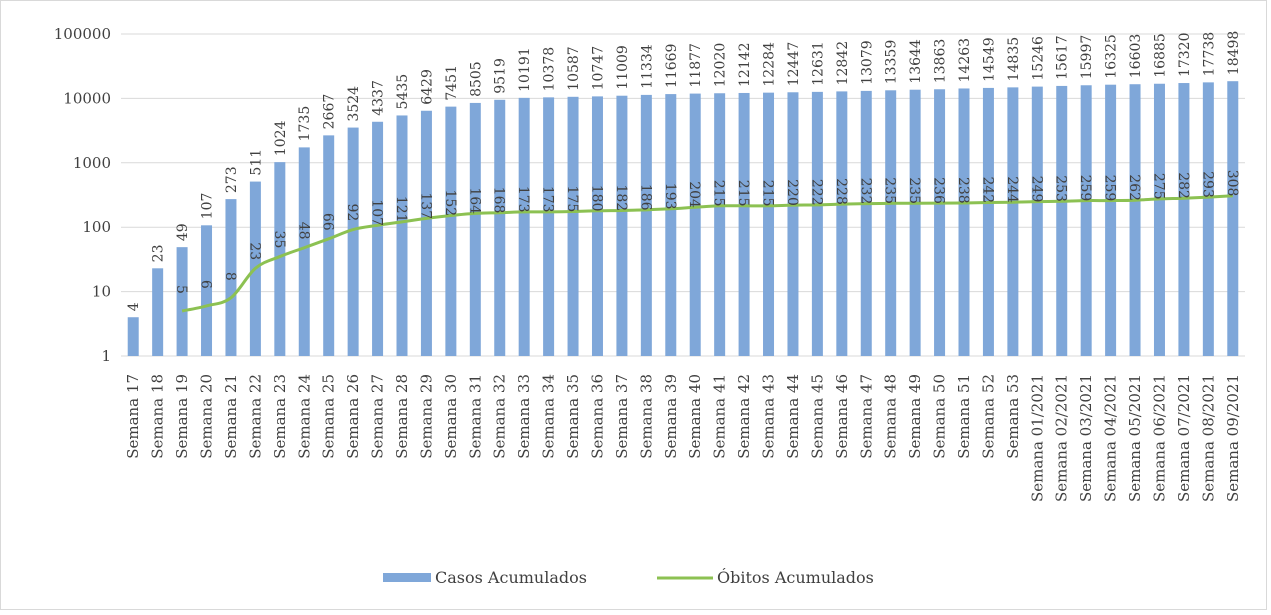 The height and width of the screenshot is (615, 1271). Describe the element at coordinates (1063, 57) in the screenshot. I see `bar-value-label: 15617` at that location.